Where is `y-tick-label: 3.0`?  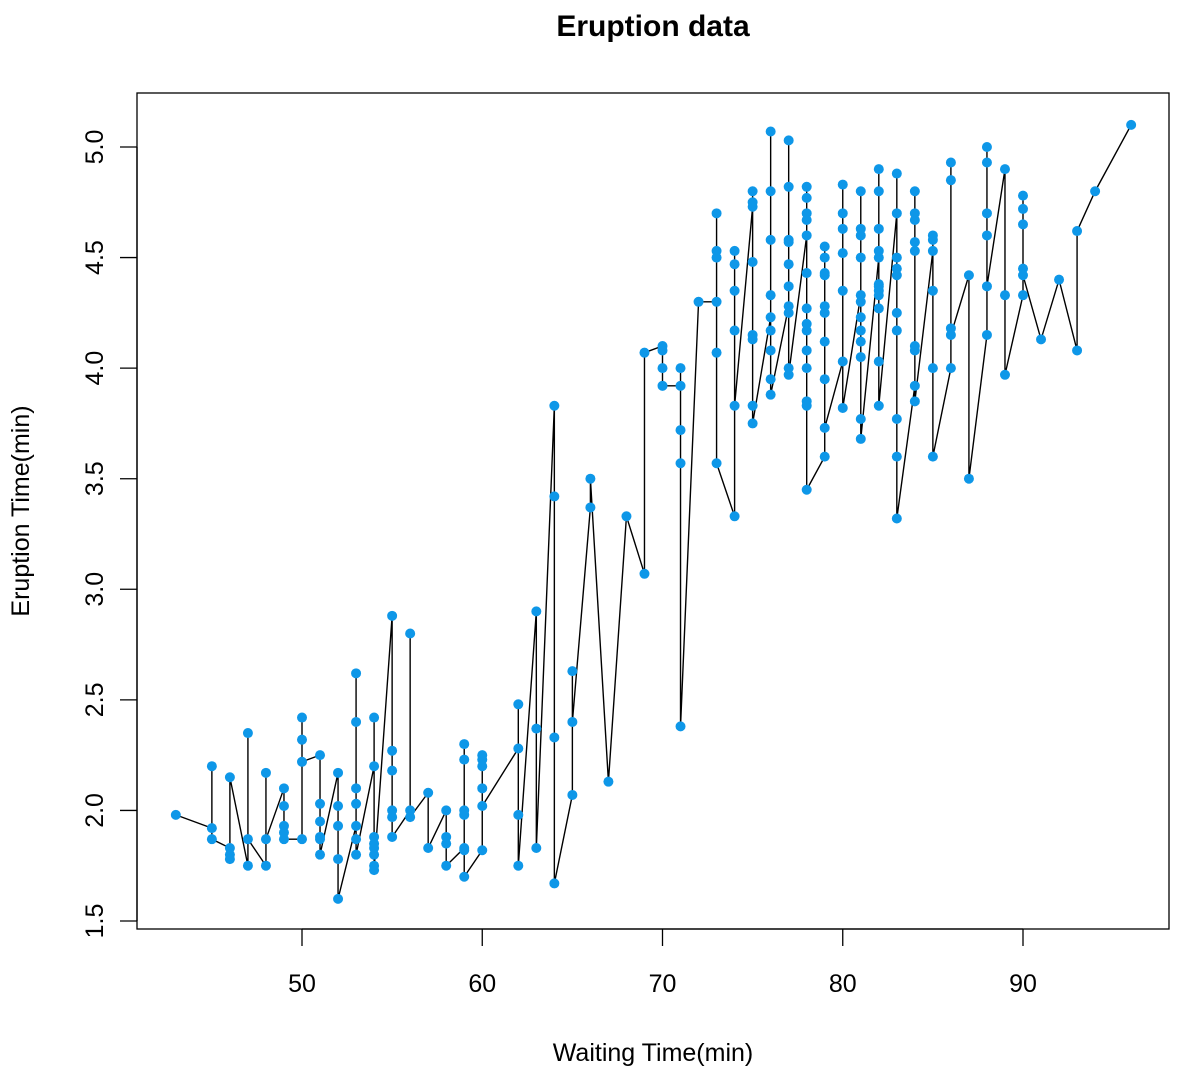 y-tick-label: 3.0 is located at coordinates (95, 589).